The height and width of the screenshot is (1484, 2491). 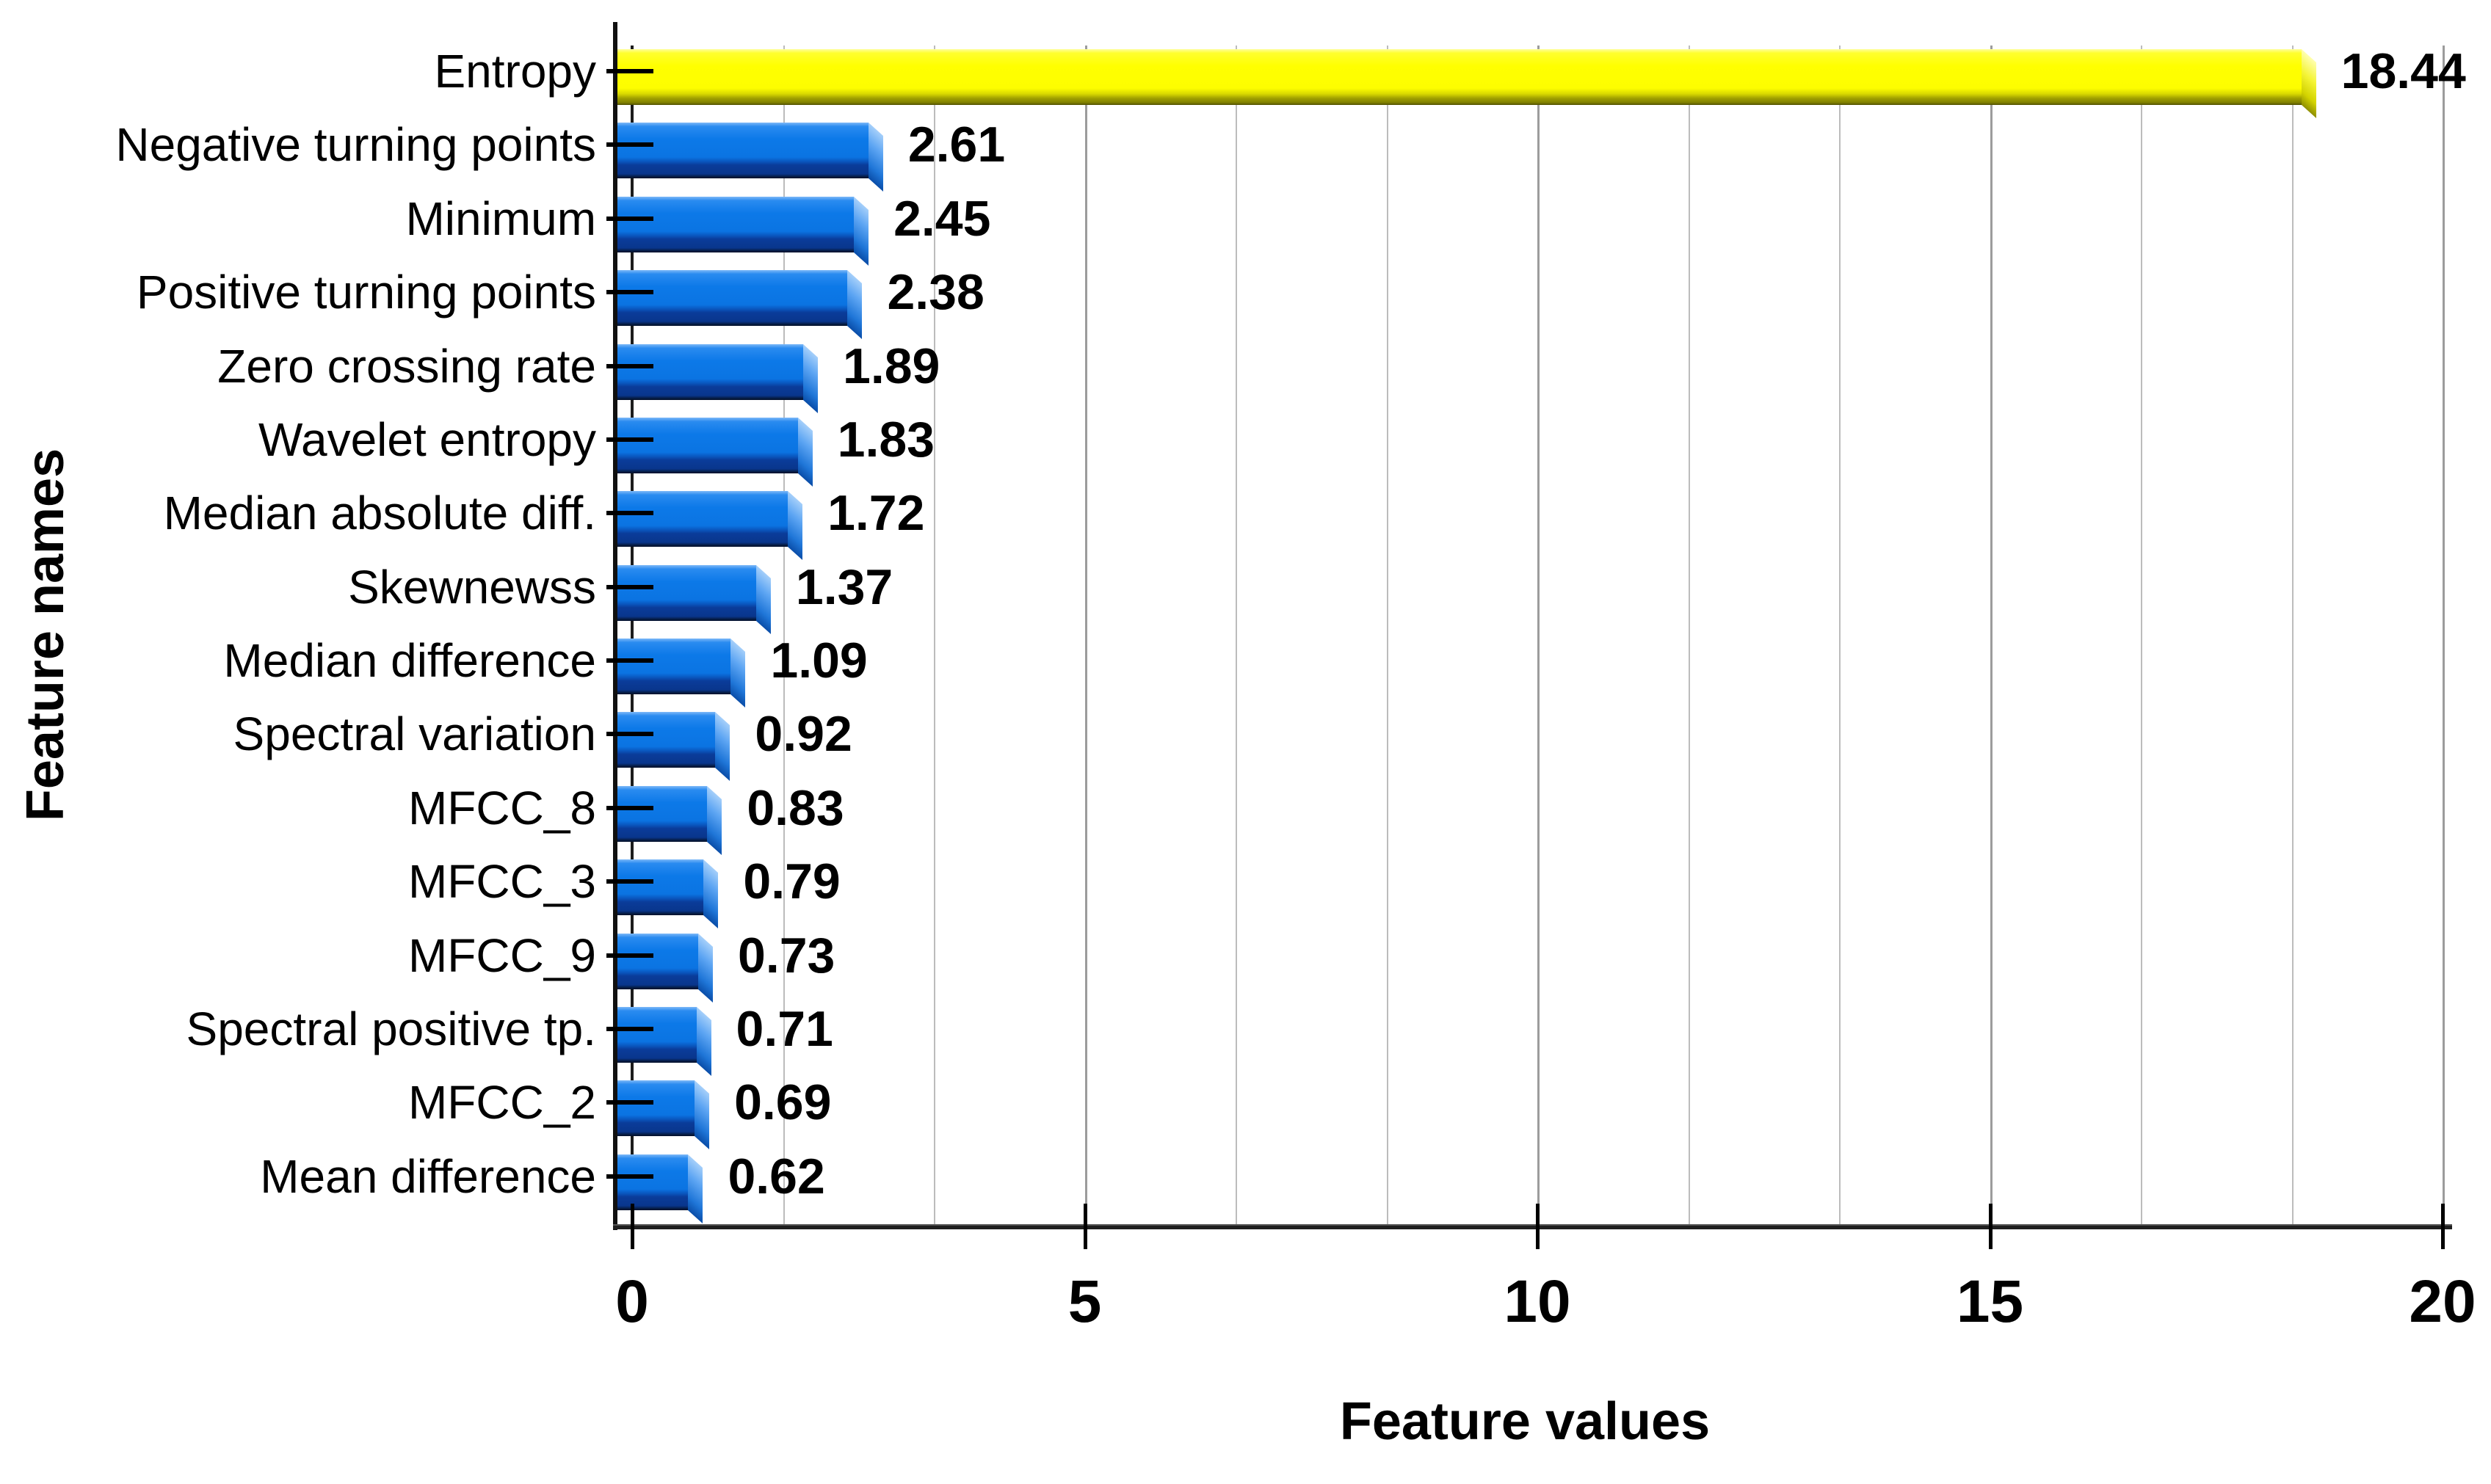 I want to click on x-axis-title: Feature values, so click(x=1525, y=1421).